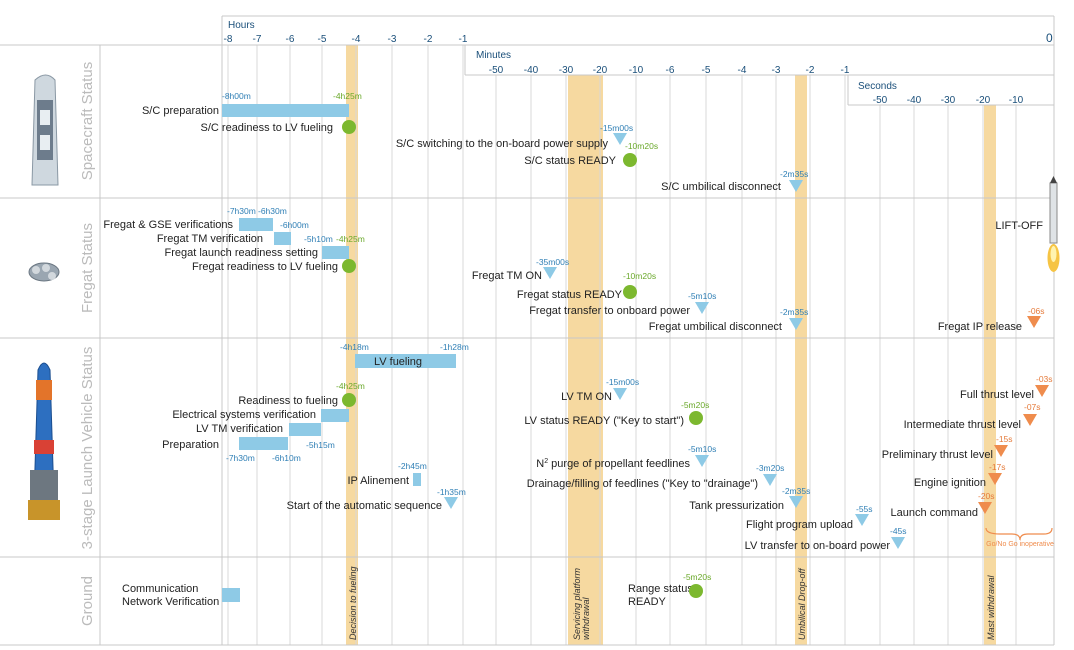 This screenshot has height=650, width=1074. What do you see at coordinates (799, 525) in the screenshot?
I see `lv-flight-program-label: Flight program upload` at bounding box center [799, 525].